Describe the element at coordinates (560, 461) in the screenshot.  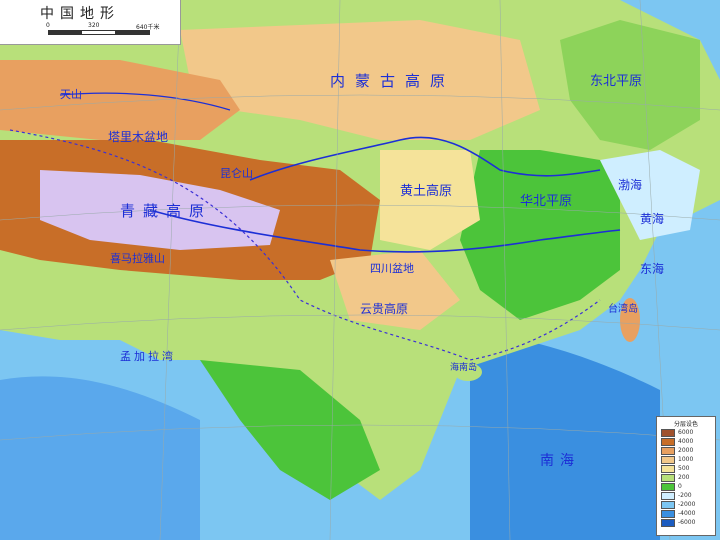
I see `label-south-china-sea: 南海` at that location.